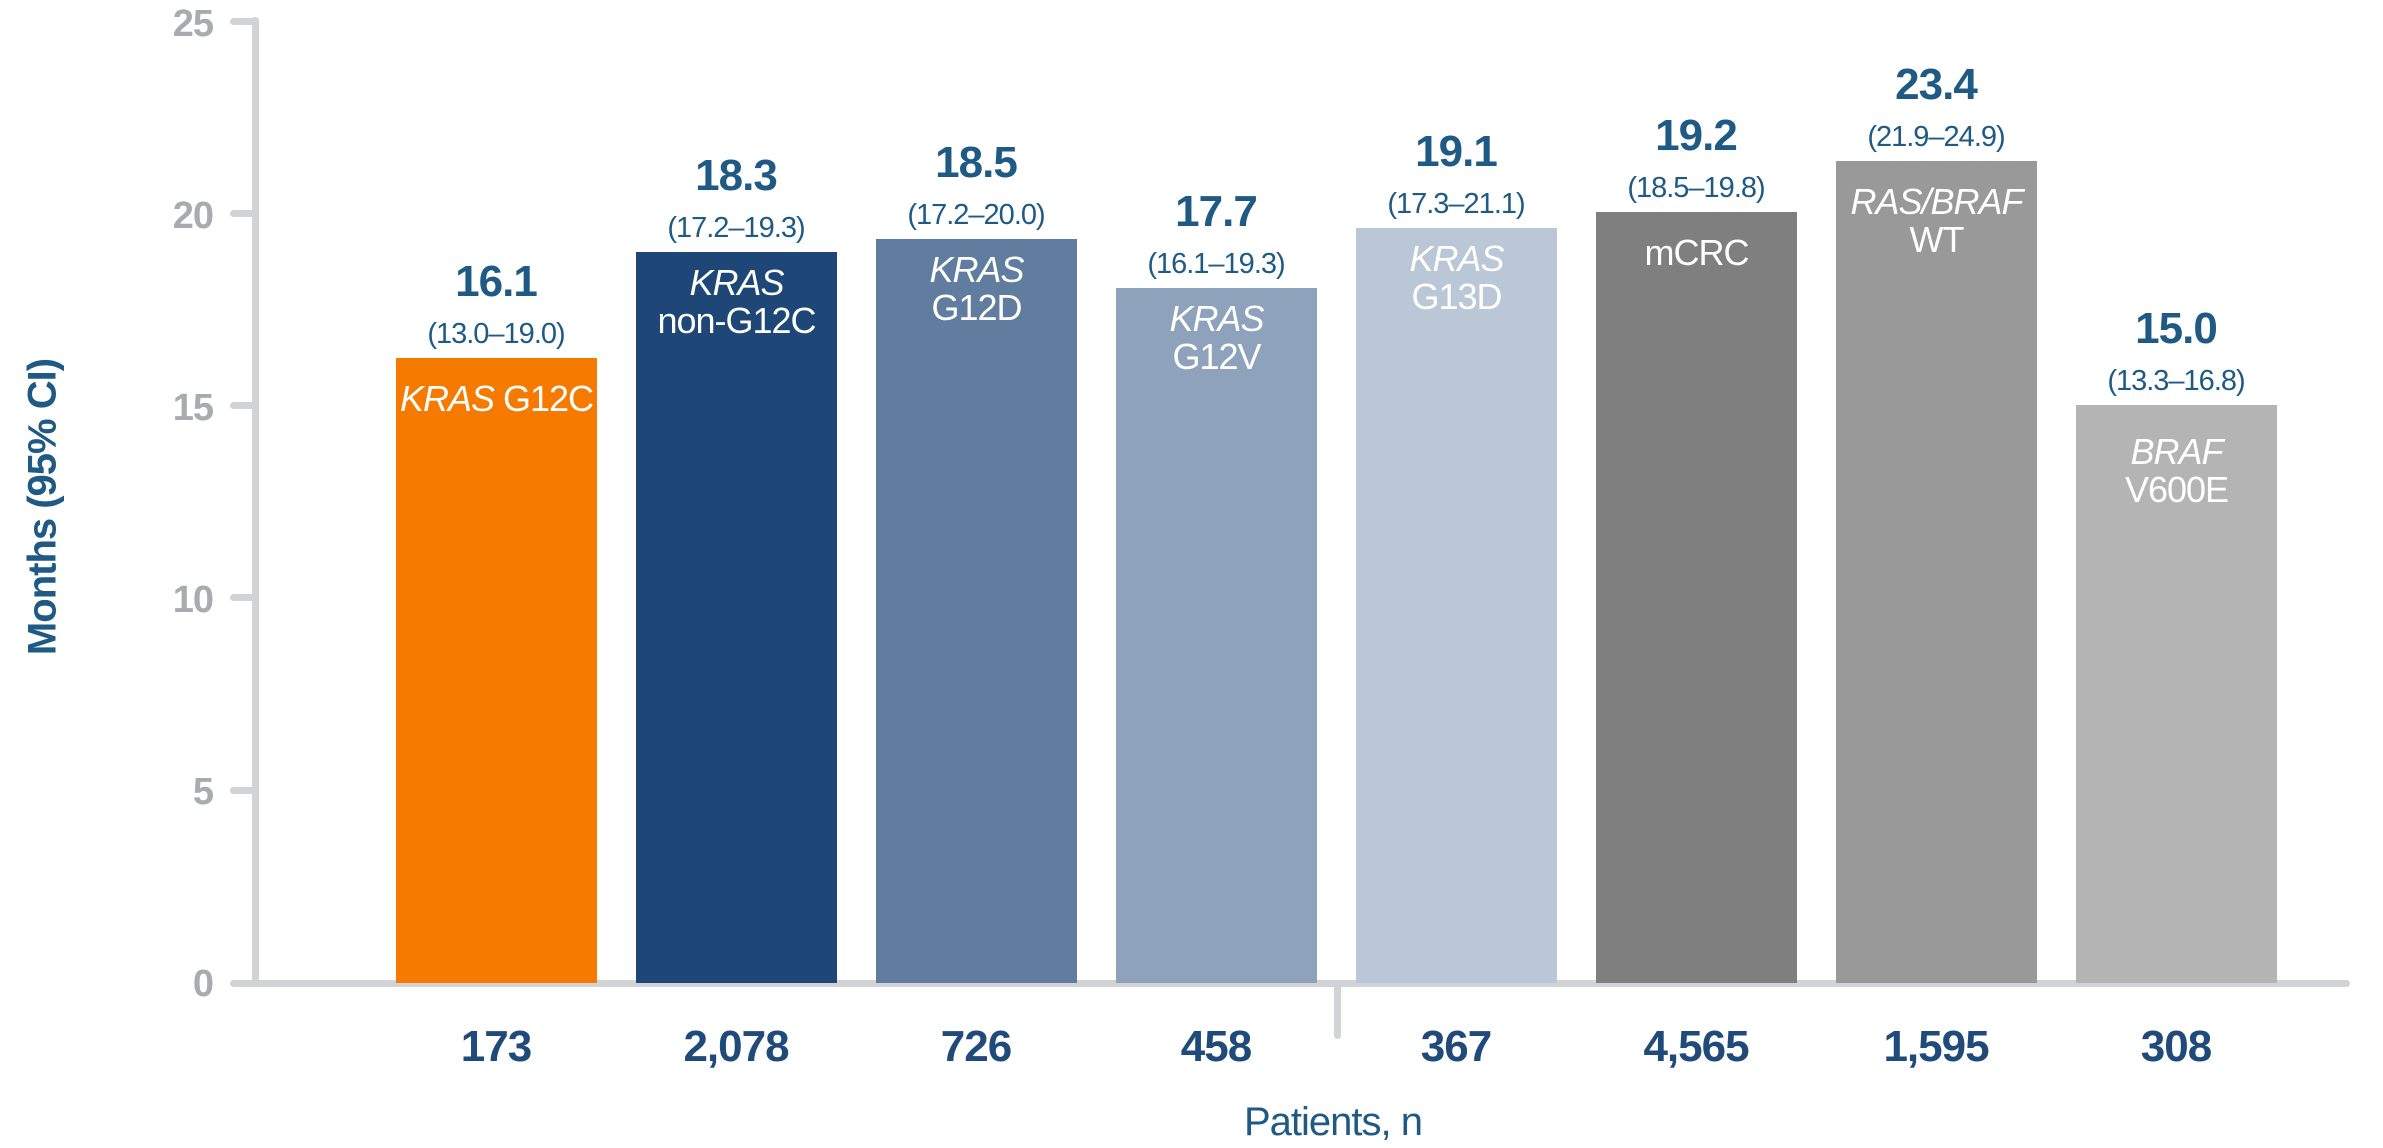 The width and height of the screenshot is (2383, 1148). What do you see at coordinates (736, 617) in the screenshot?
I see `bar: KRAS non-G12C` at bounding box center [736, 617].